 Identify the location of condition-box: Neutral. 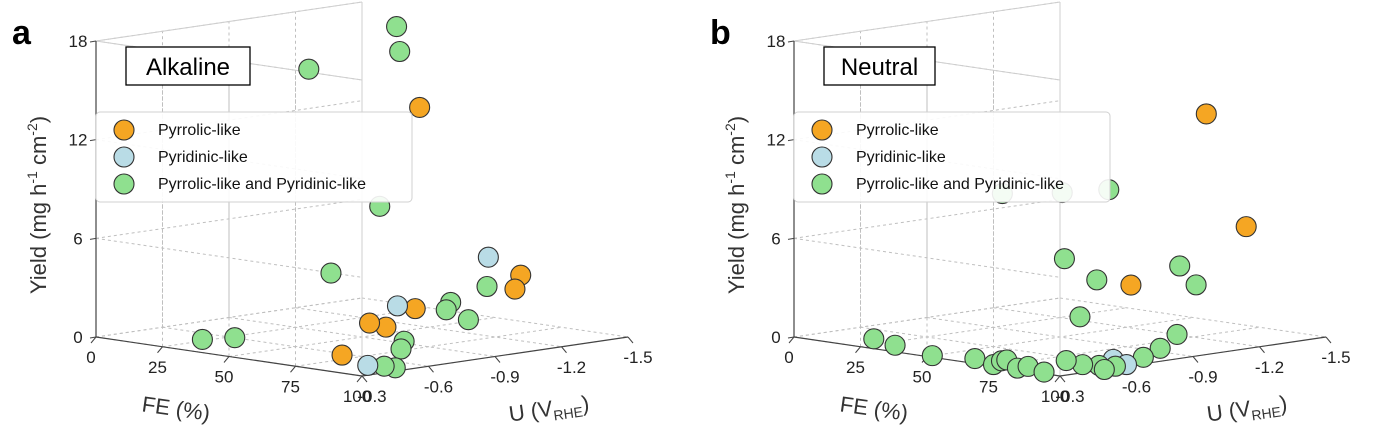
(879, 66).